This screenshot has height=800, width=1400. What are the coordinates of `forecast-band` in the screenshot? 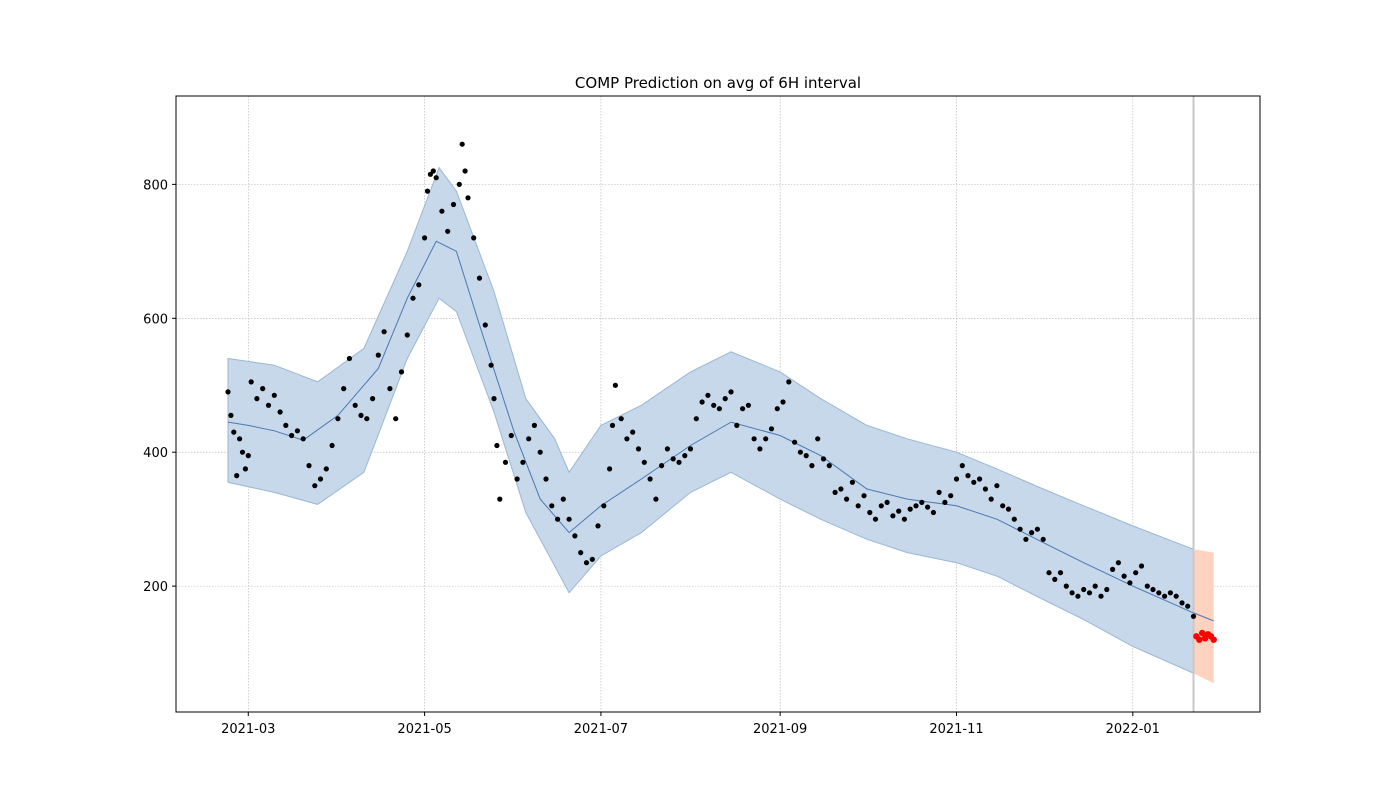 It's located at (1203, 616).